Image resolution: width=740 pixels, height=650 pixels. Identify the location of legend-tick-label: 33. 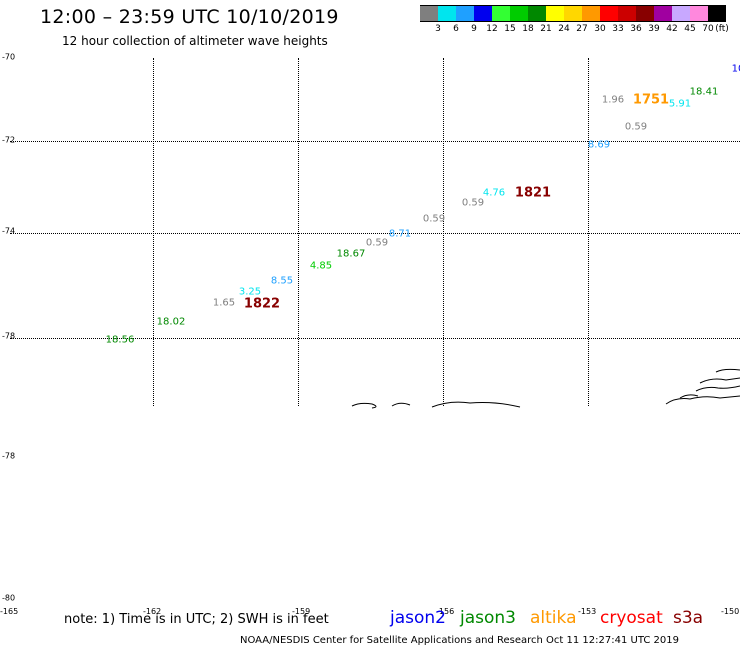
(618, 29).